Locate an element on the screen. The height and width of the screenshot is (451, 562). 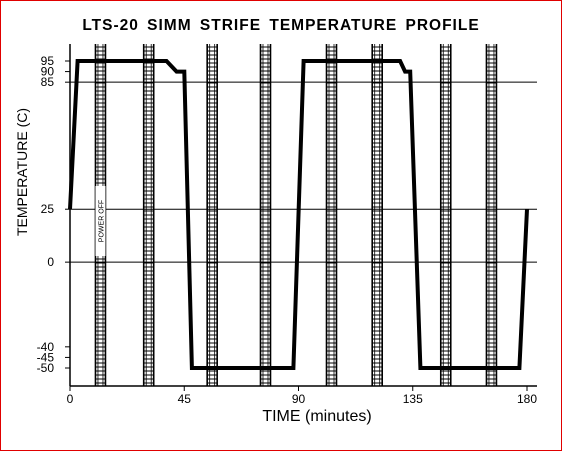
y-tick-label: 90 is located at coordinates (48, 72).